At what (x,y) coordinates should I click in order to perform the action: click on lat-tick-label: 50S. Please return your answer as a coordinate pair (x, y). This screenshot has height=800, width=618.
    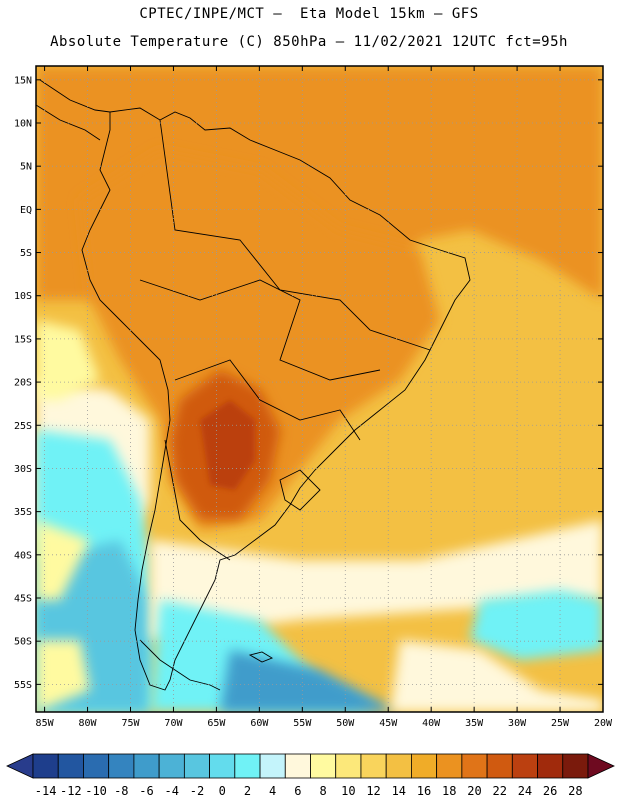
    Looking at the image, I should click on (23, 642).